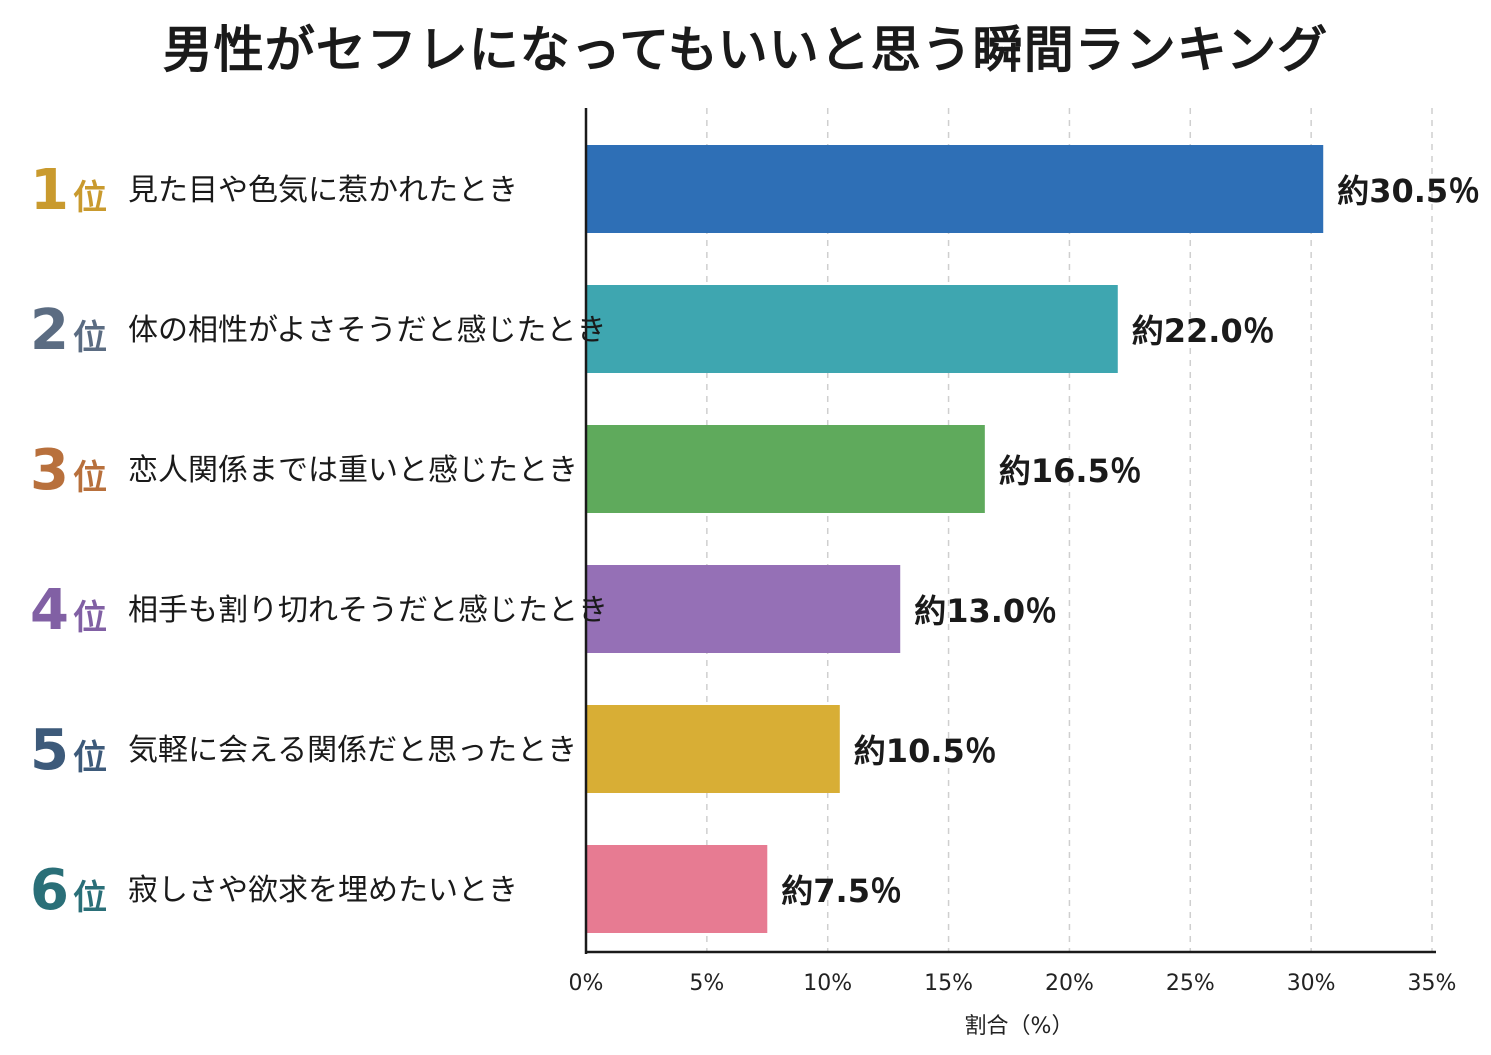 Image resolution: width=1491 pixels, height=1055 pixels. What do you see at coordinates (49, 470) in the screenshot?
I see `rank-number: 3` at bounding box center [49, 470].